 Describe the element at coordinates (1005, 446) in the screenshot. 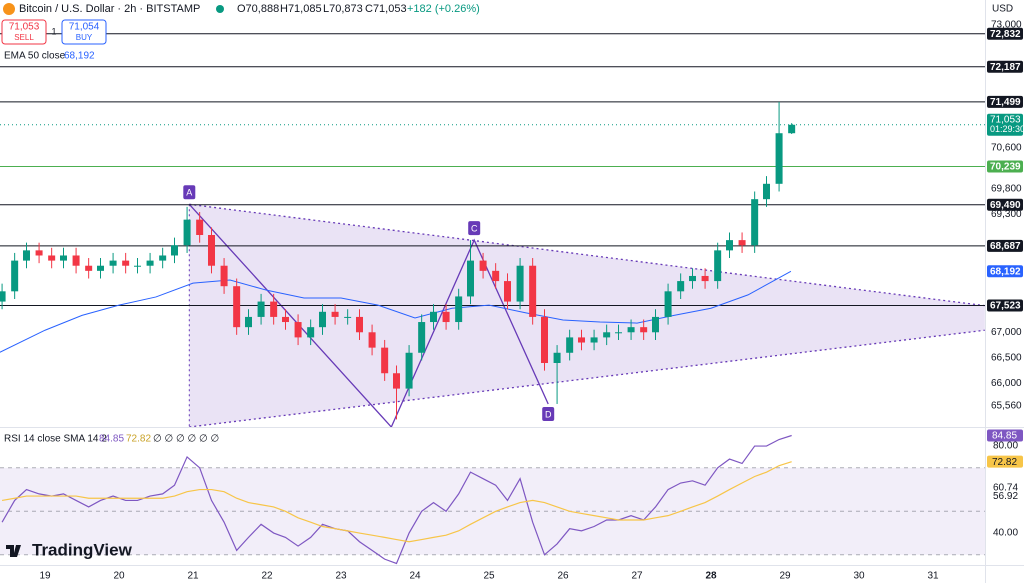

I see `rsi-tick-label: 80.00` at that location.